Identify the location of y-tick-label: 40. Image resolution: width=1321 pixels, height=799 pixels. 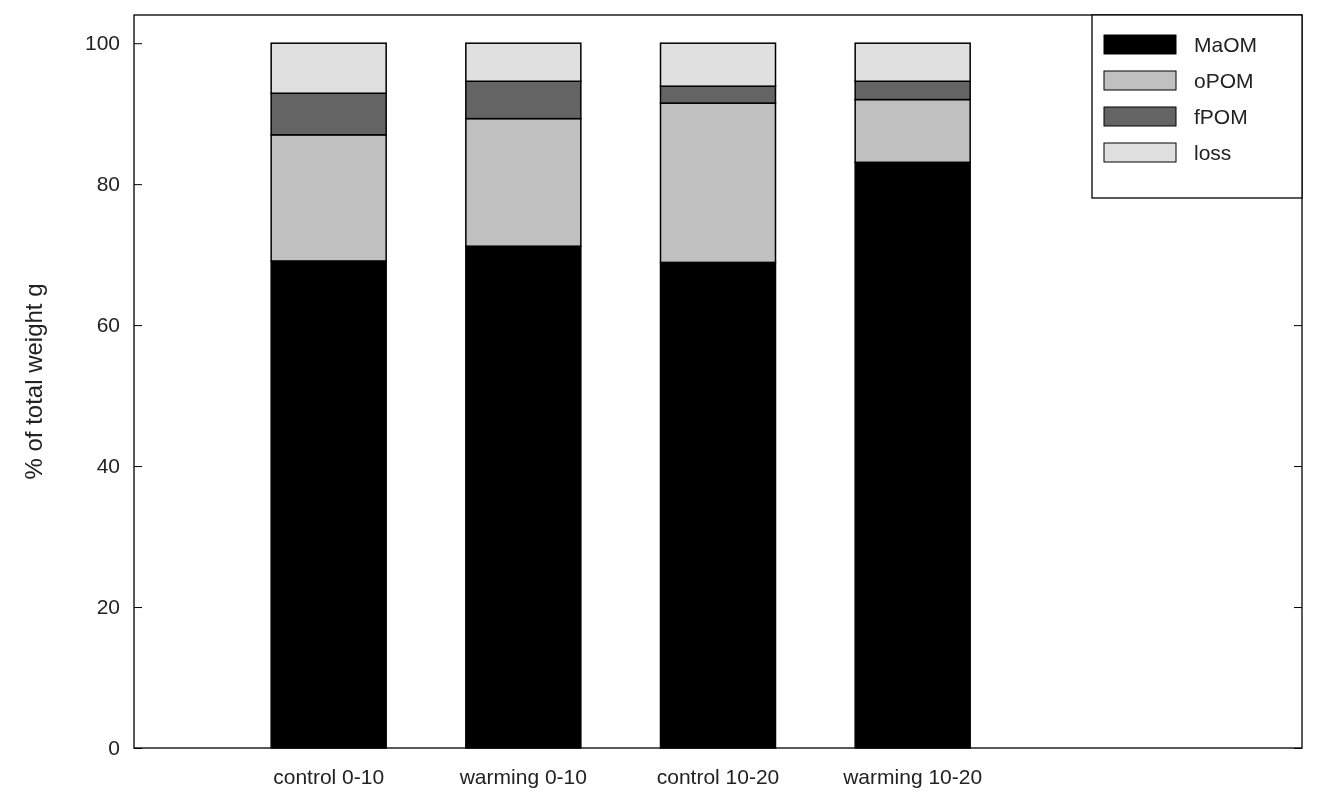
(108, 466).